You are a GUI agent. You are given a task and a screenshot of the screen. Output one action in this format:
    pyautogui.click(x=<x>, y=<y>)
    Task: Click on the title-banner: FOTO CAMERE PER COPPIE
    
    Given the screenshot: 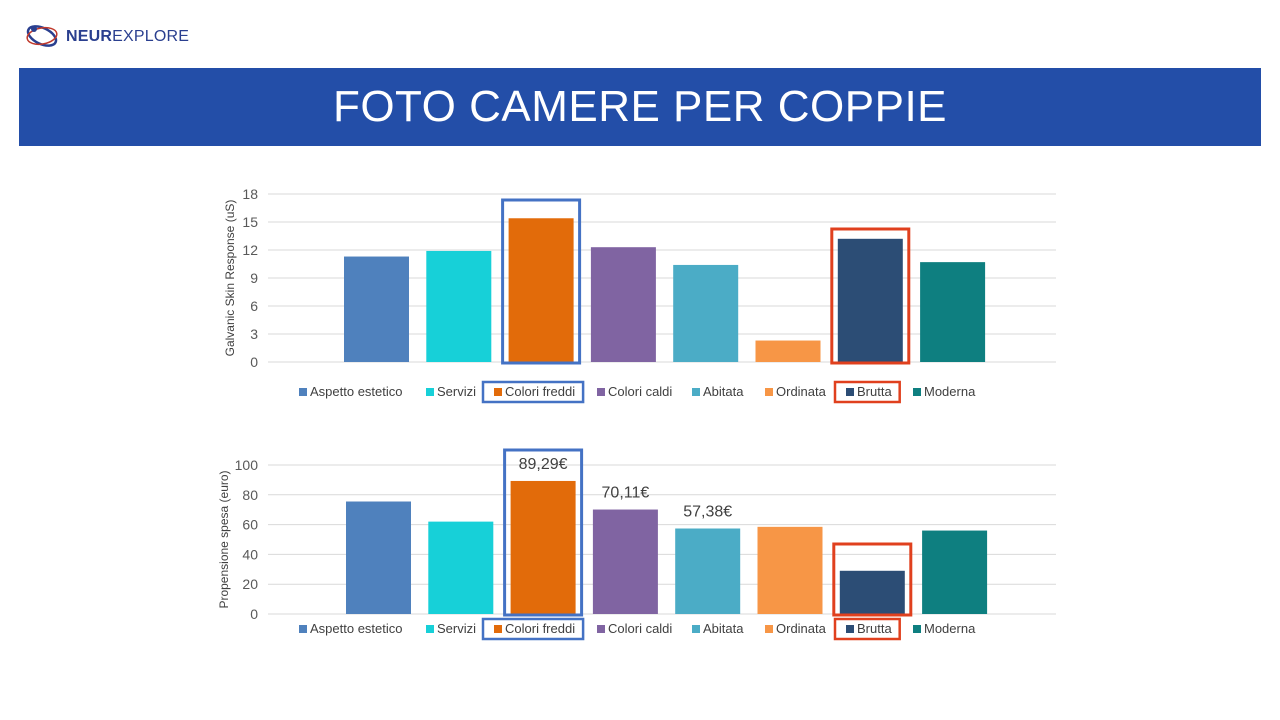 What is the action you would take?
    pyautogui.click(x=640, y=107)
    